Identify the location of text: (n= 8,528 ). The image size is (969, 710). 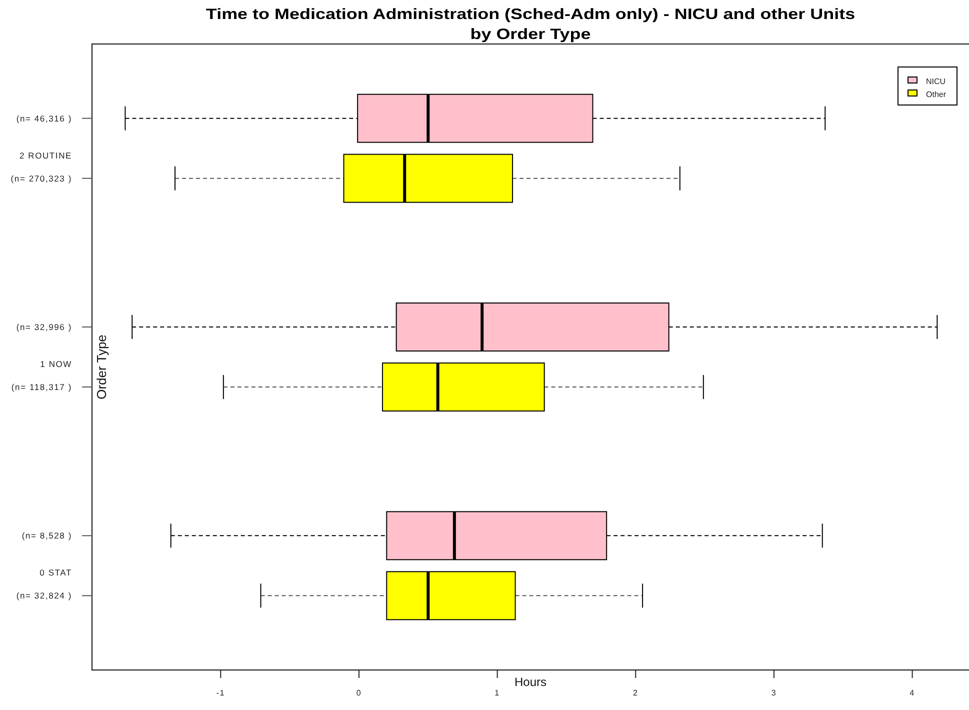
(47, 535).